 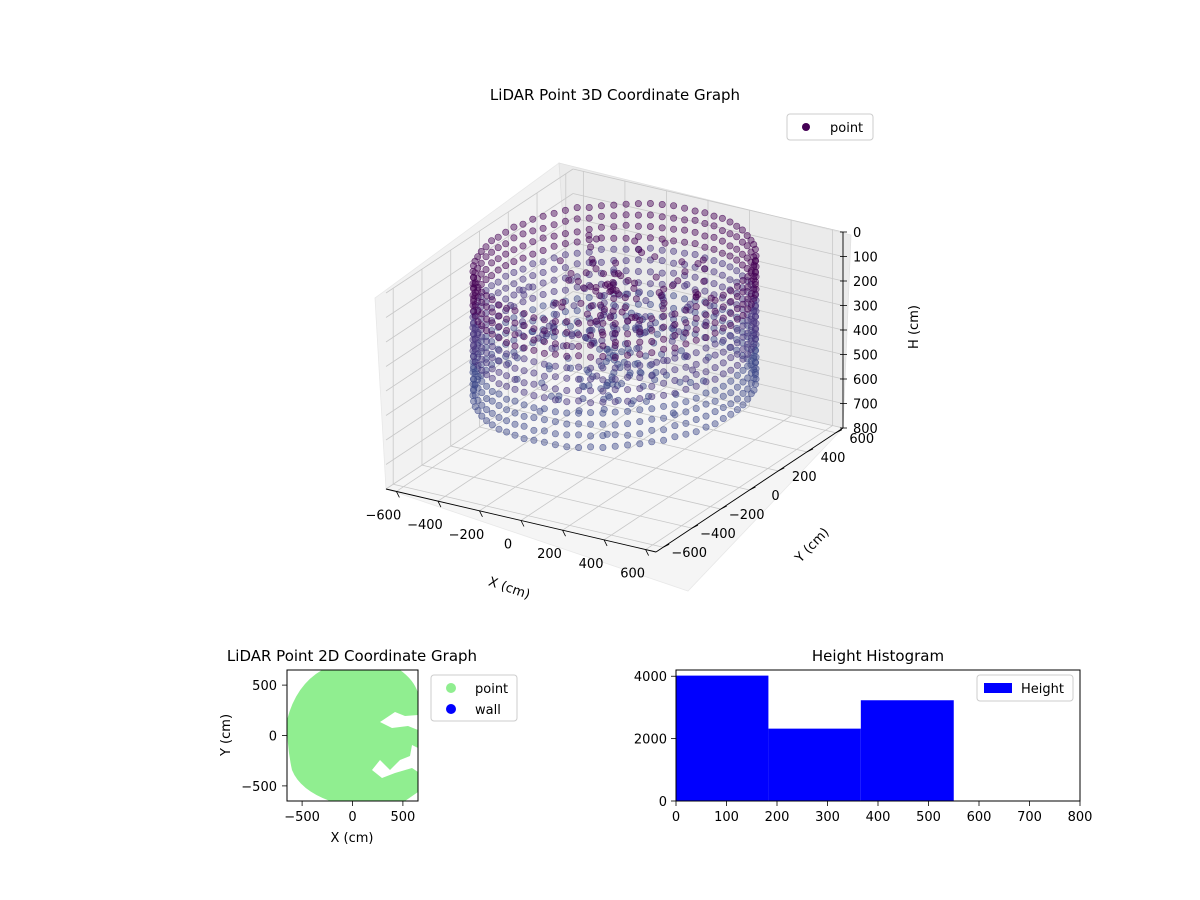 What do you see at coordinates (615, 95) in the screenshot?
I see `title-3d: LiDAR Point 3D Coordinate Graph` at bounding box center [615, 95].